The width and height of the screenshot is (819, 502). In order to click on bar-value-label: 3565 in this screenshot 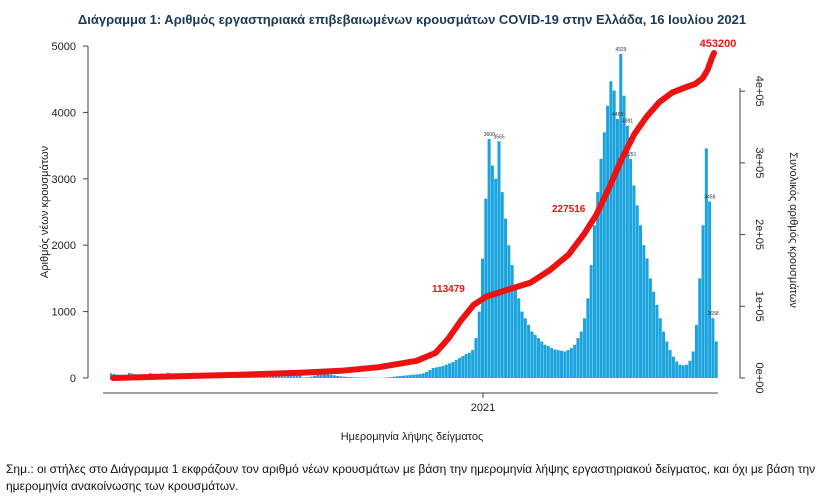, I will do `click(499, 137)`.